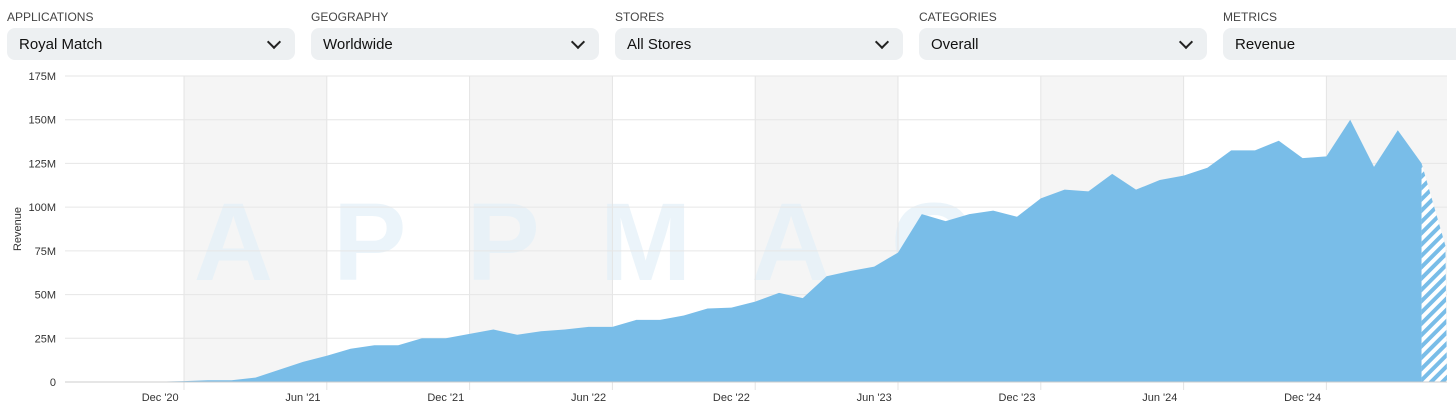 The width and height of the screenshot is (1456, 410). What do you see at coordinates (759, 44) in the screenshot?
I see `filter-dropdown: All Stores` at bounding box center [759, 44].